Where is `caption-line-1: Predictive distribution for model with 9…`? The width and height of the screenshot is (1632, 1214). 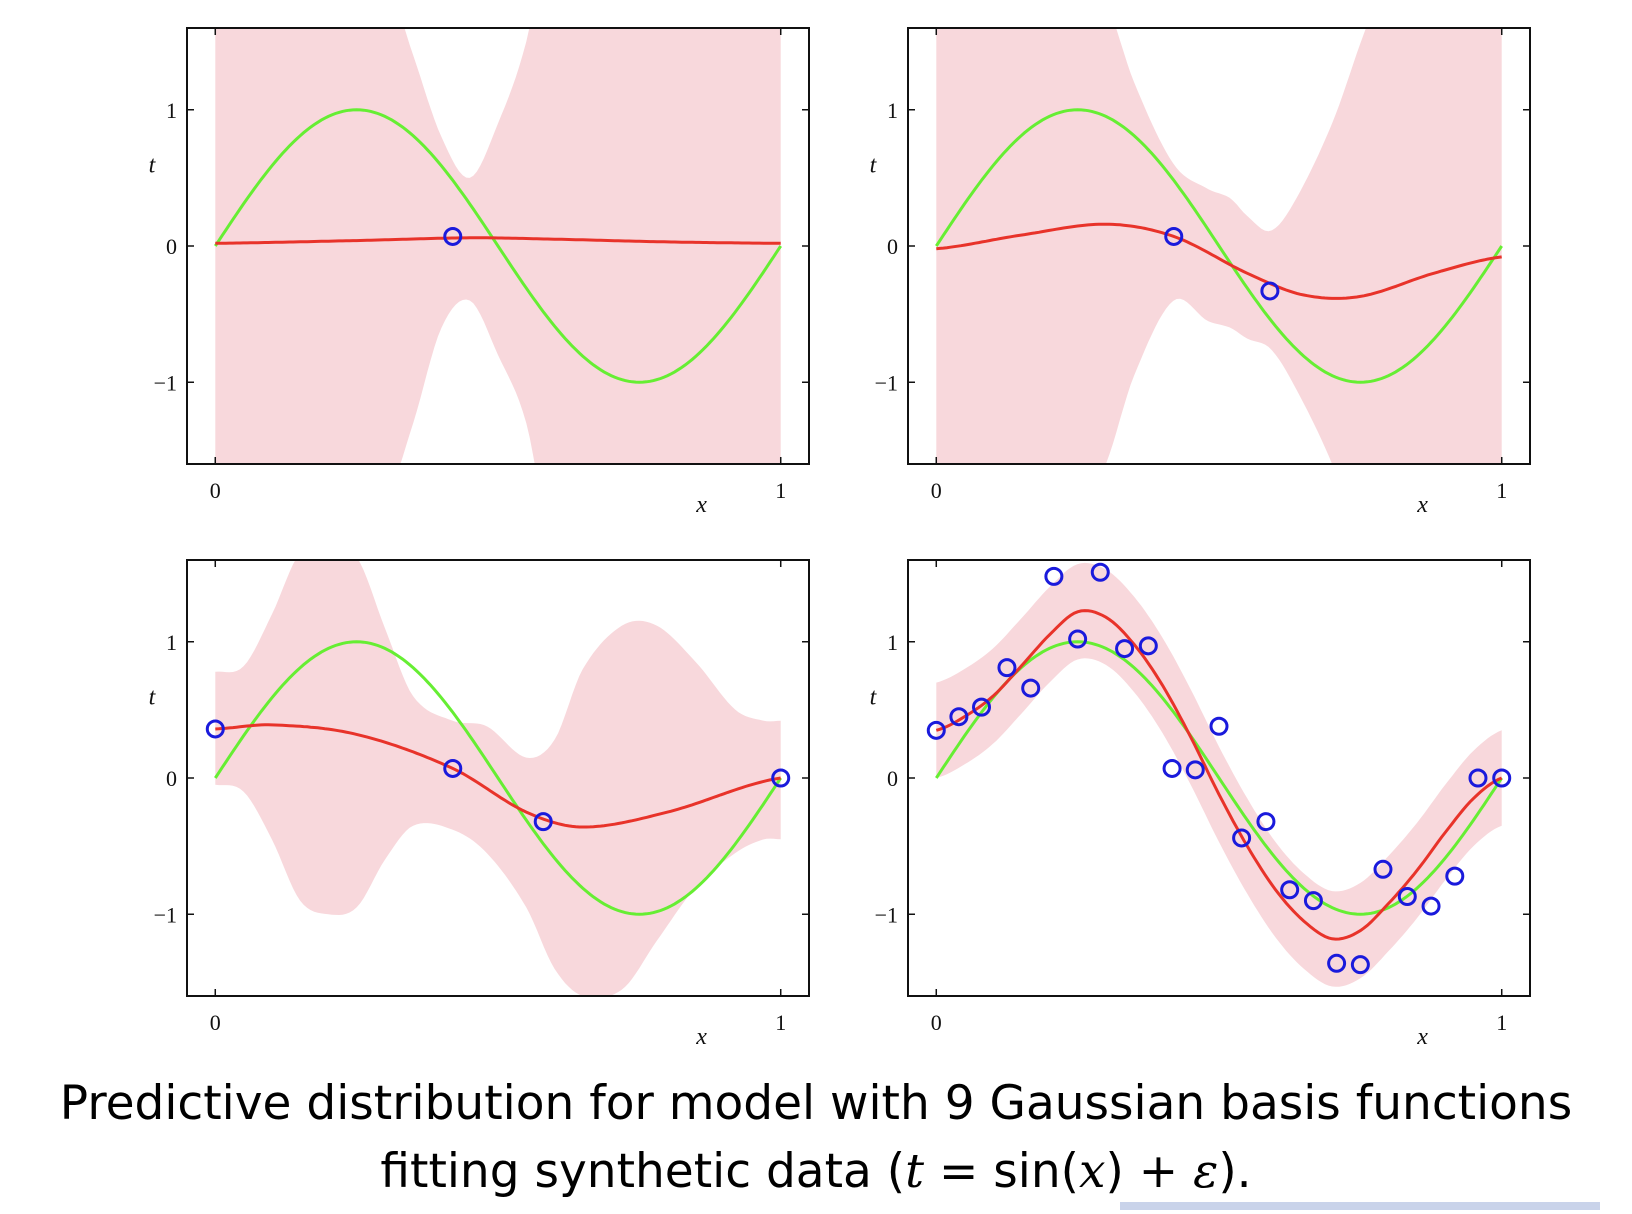
caption-line-1: Predictive distribution for model with 9… is located at coordinates (816, 1103).